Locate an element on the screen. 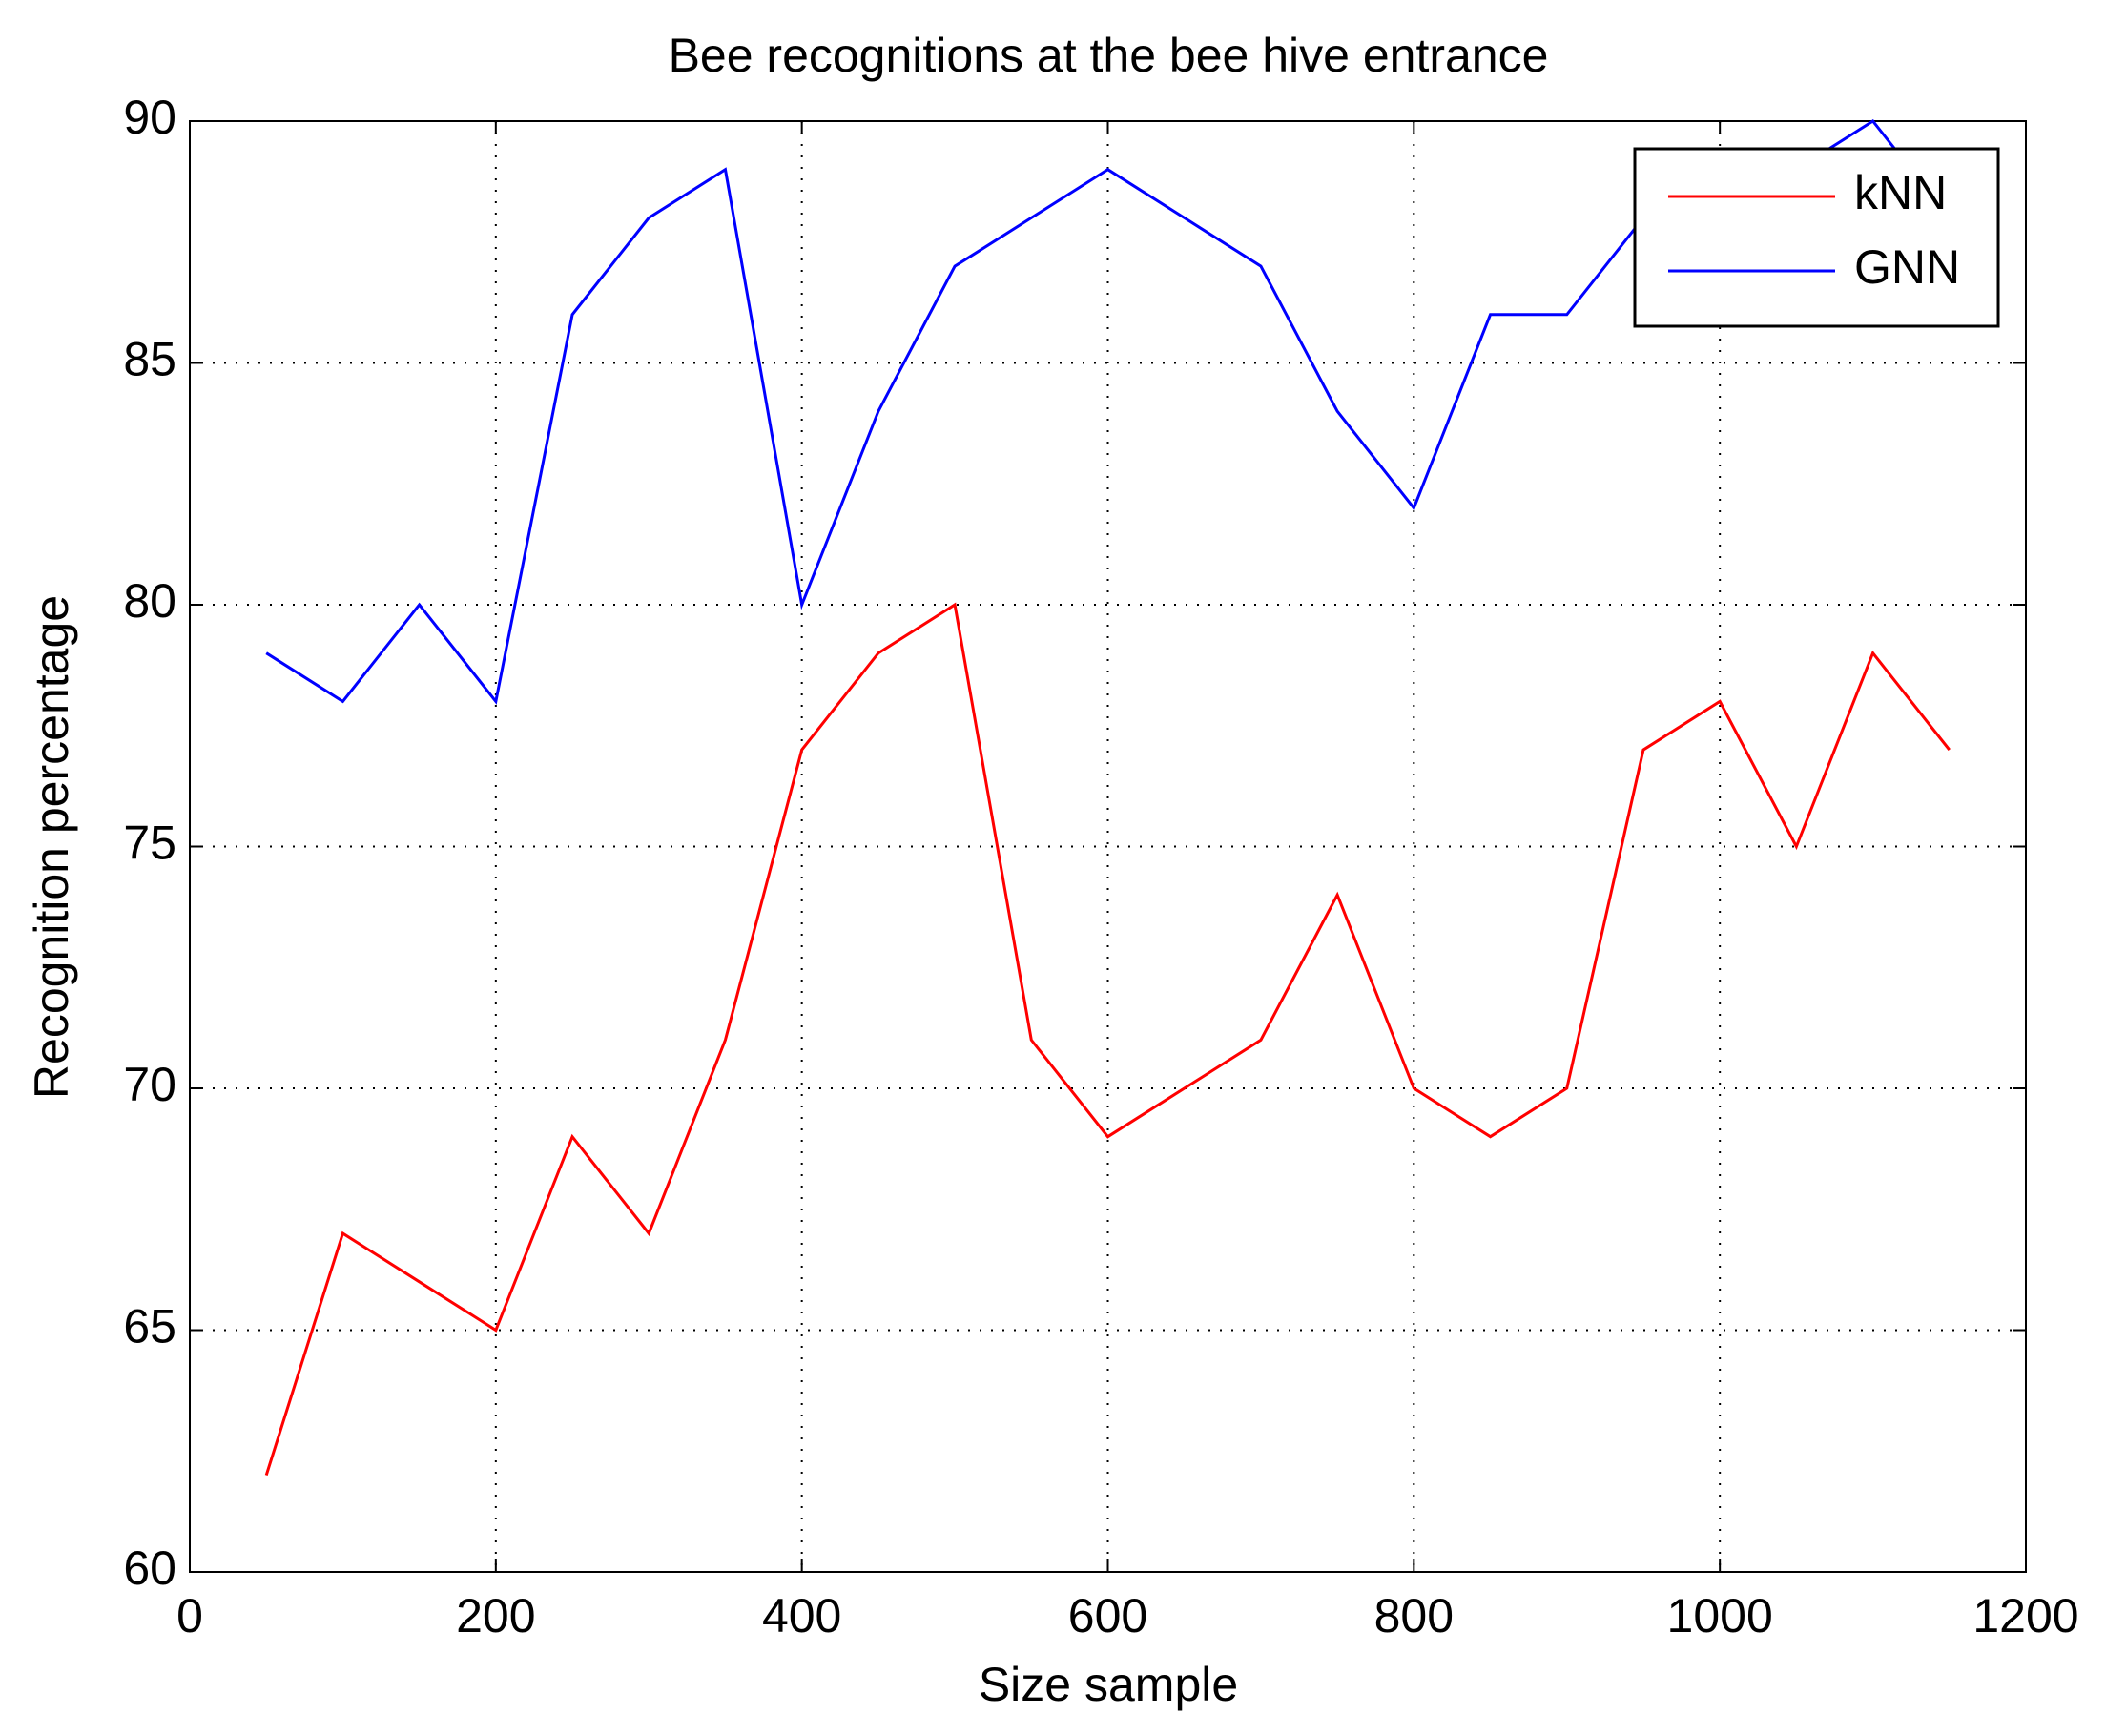 The height and width of the screenshot is (1736, 2106). x-tick-label: 400 is located at coordinates (801, 1616).